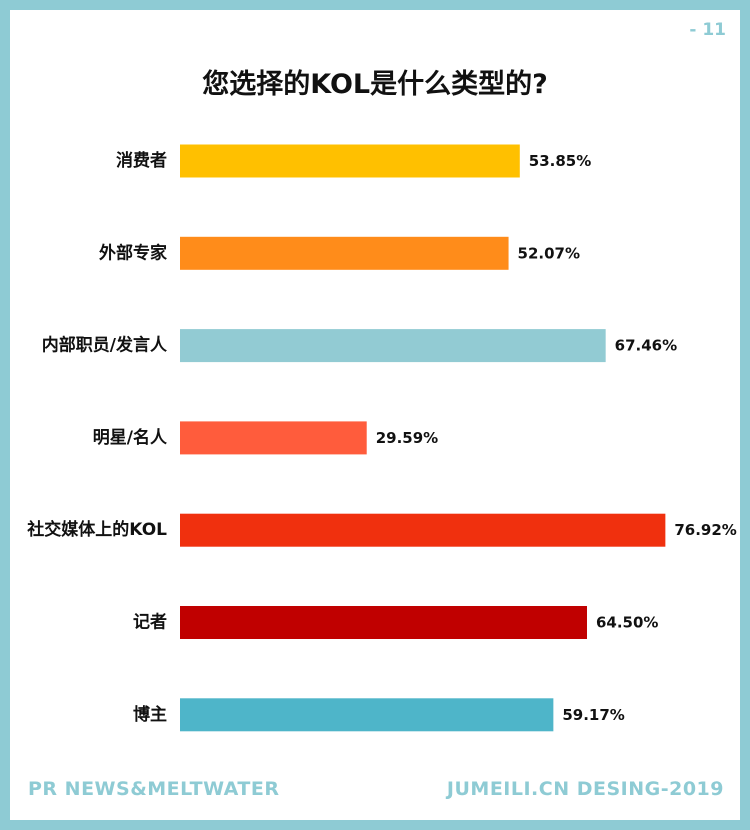 The image size is (750, 830). What do you see at coordinates (560, 161) in the screenshot?
I see `value-label: 53.85%` at bounding box center [560, 161].